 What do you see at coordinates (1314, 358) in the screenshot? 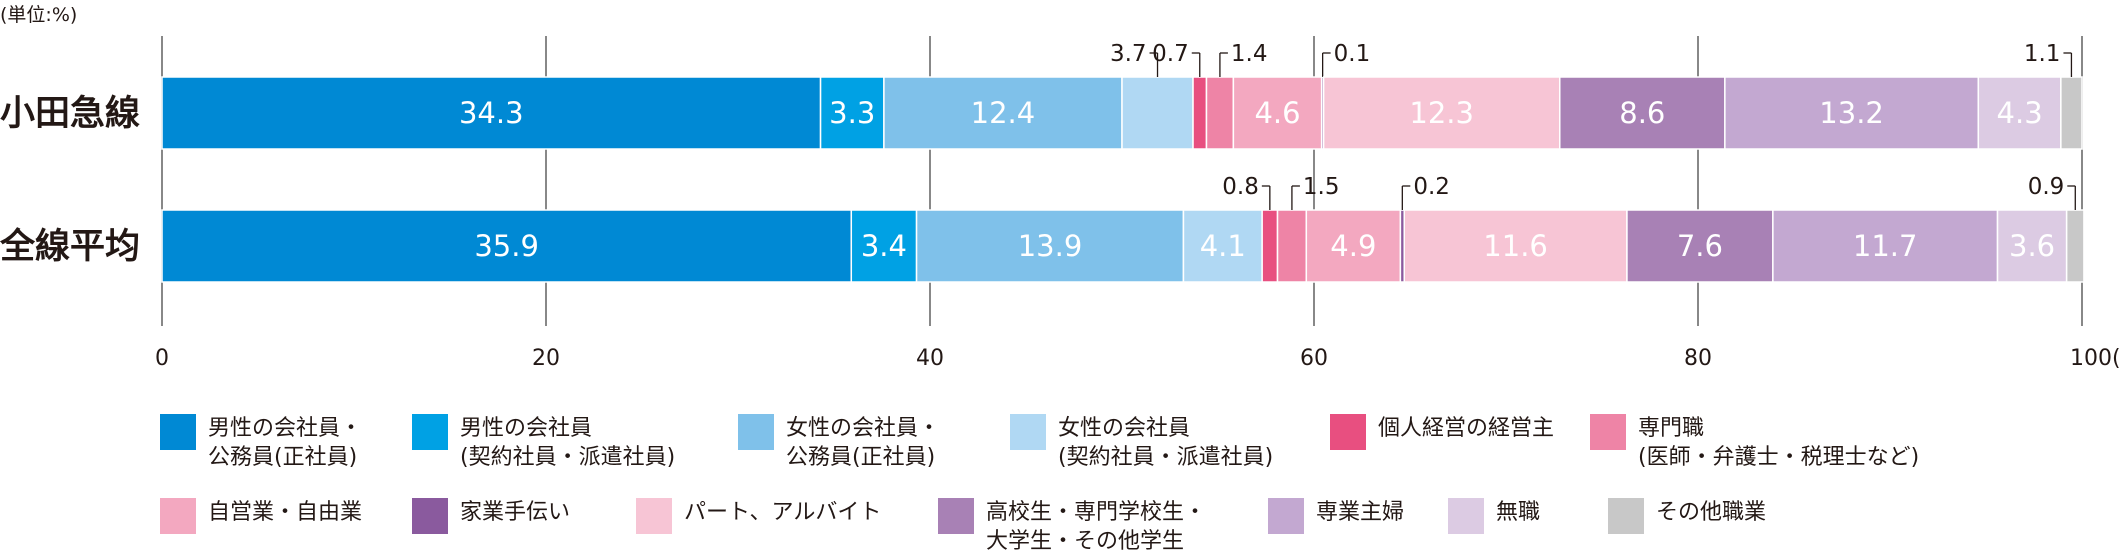
I see `x-tick-label: 60` at bounding box center [1314, 358].